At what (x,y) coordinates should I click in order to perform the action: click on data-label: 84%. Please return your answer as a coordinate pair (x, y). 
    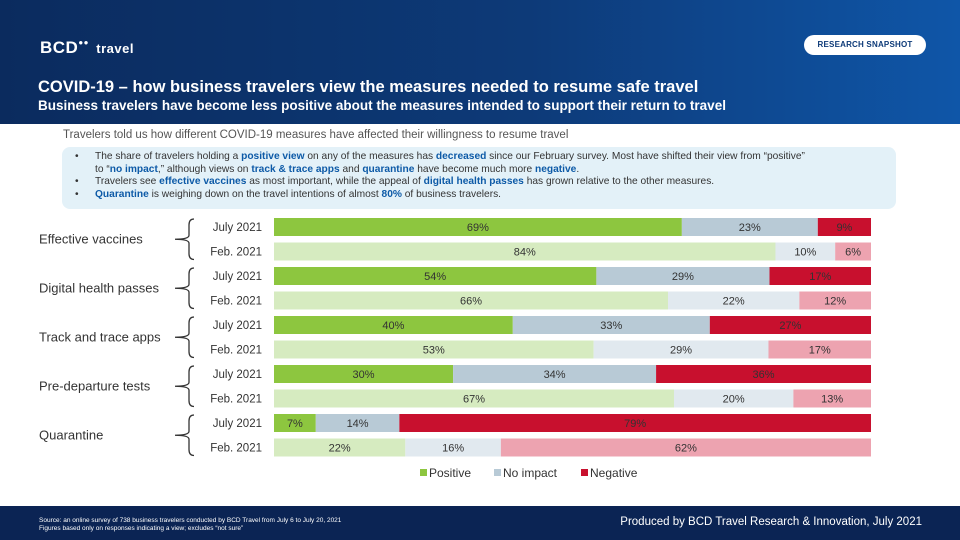
    Looking at the image, I should click on (525, 253).